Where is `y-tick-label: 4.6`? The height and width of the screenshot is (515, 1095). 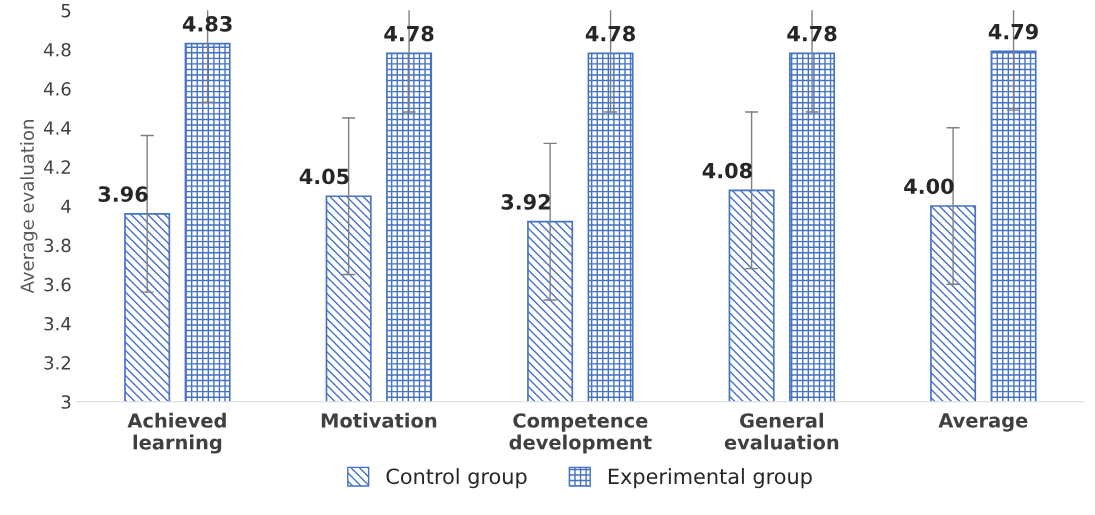
y-tick-label: 4.6 is located at coordinates (57, 89).